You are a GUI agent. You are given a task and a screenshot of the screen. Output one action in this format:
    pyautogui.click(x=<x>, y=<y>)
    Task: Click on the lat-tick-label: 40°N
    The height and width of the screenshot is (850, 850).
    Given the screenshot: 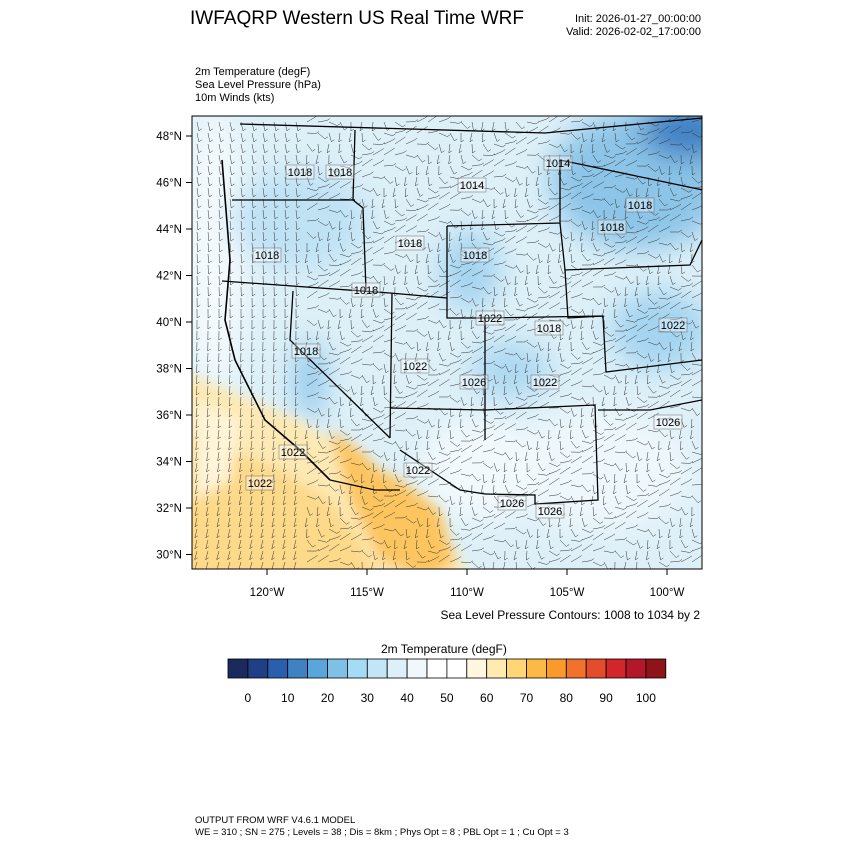 What is the action you would take?
    pyautogui.click(x=169, y=323)
    